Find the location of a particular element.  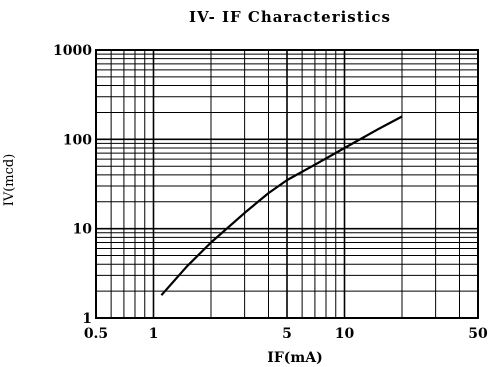

chart-title: IV- IF Characteristics is located at coordinates (290, 17).